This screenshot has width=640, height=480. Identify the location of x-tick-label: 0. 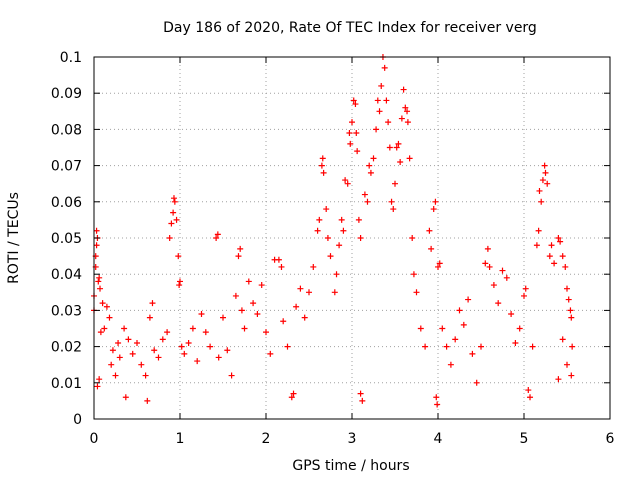
(94, 439).